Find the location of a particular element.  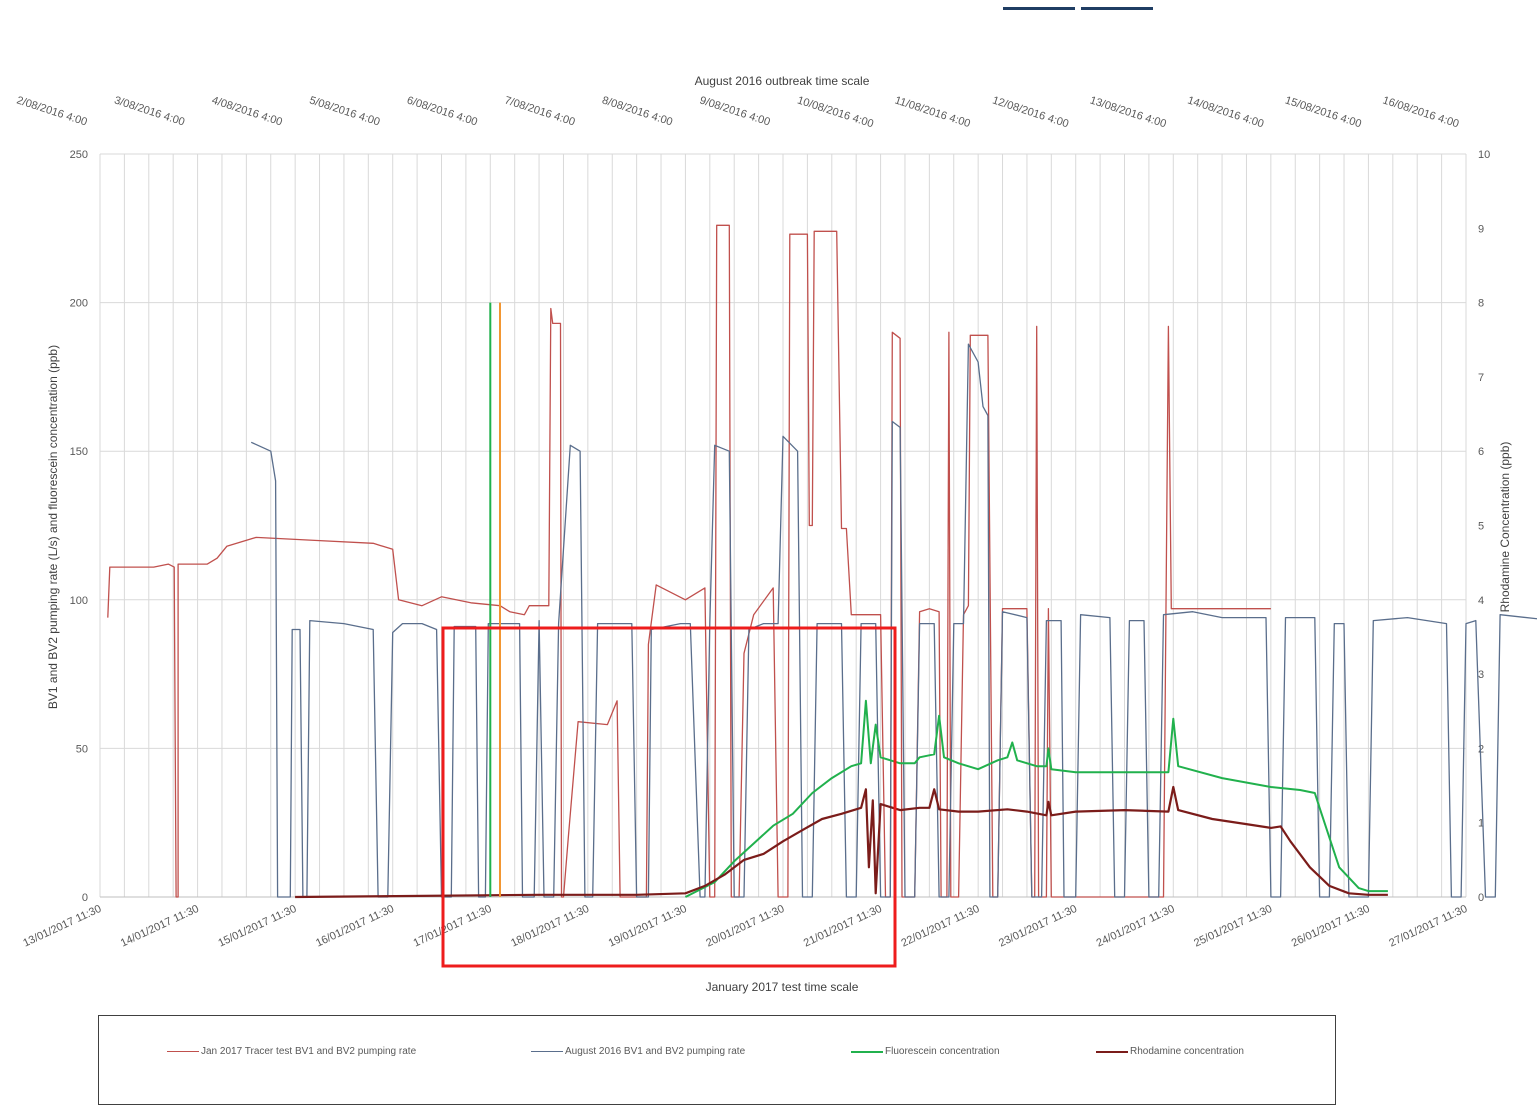

y-tick-right: 7 is located at coordinates (1481, 378).